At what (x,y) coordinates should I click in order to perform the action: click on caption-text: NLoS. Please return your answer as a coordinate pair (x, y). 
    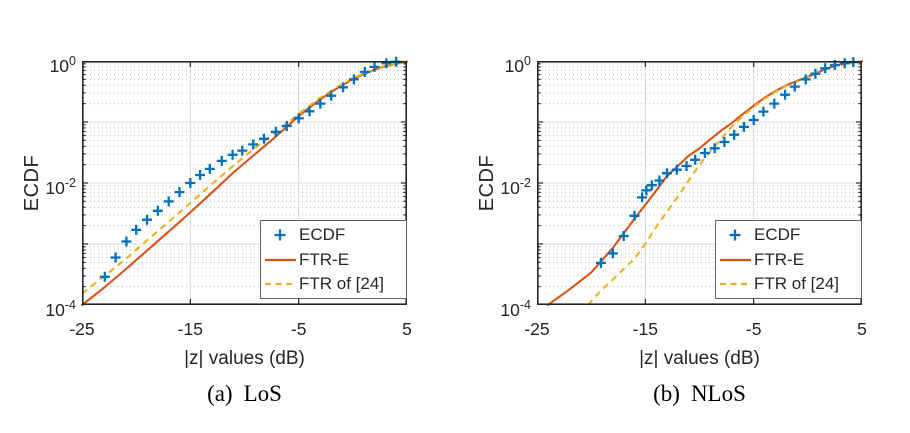
    Looking at the image, I should click on (718, 393).